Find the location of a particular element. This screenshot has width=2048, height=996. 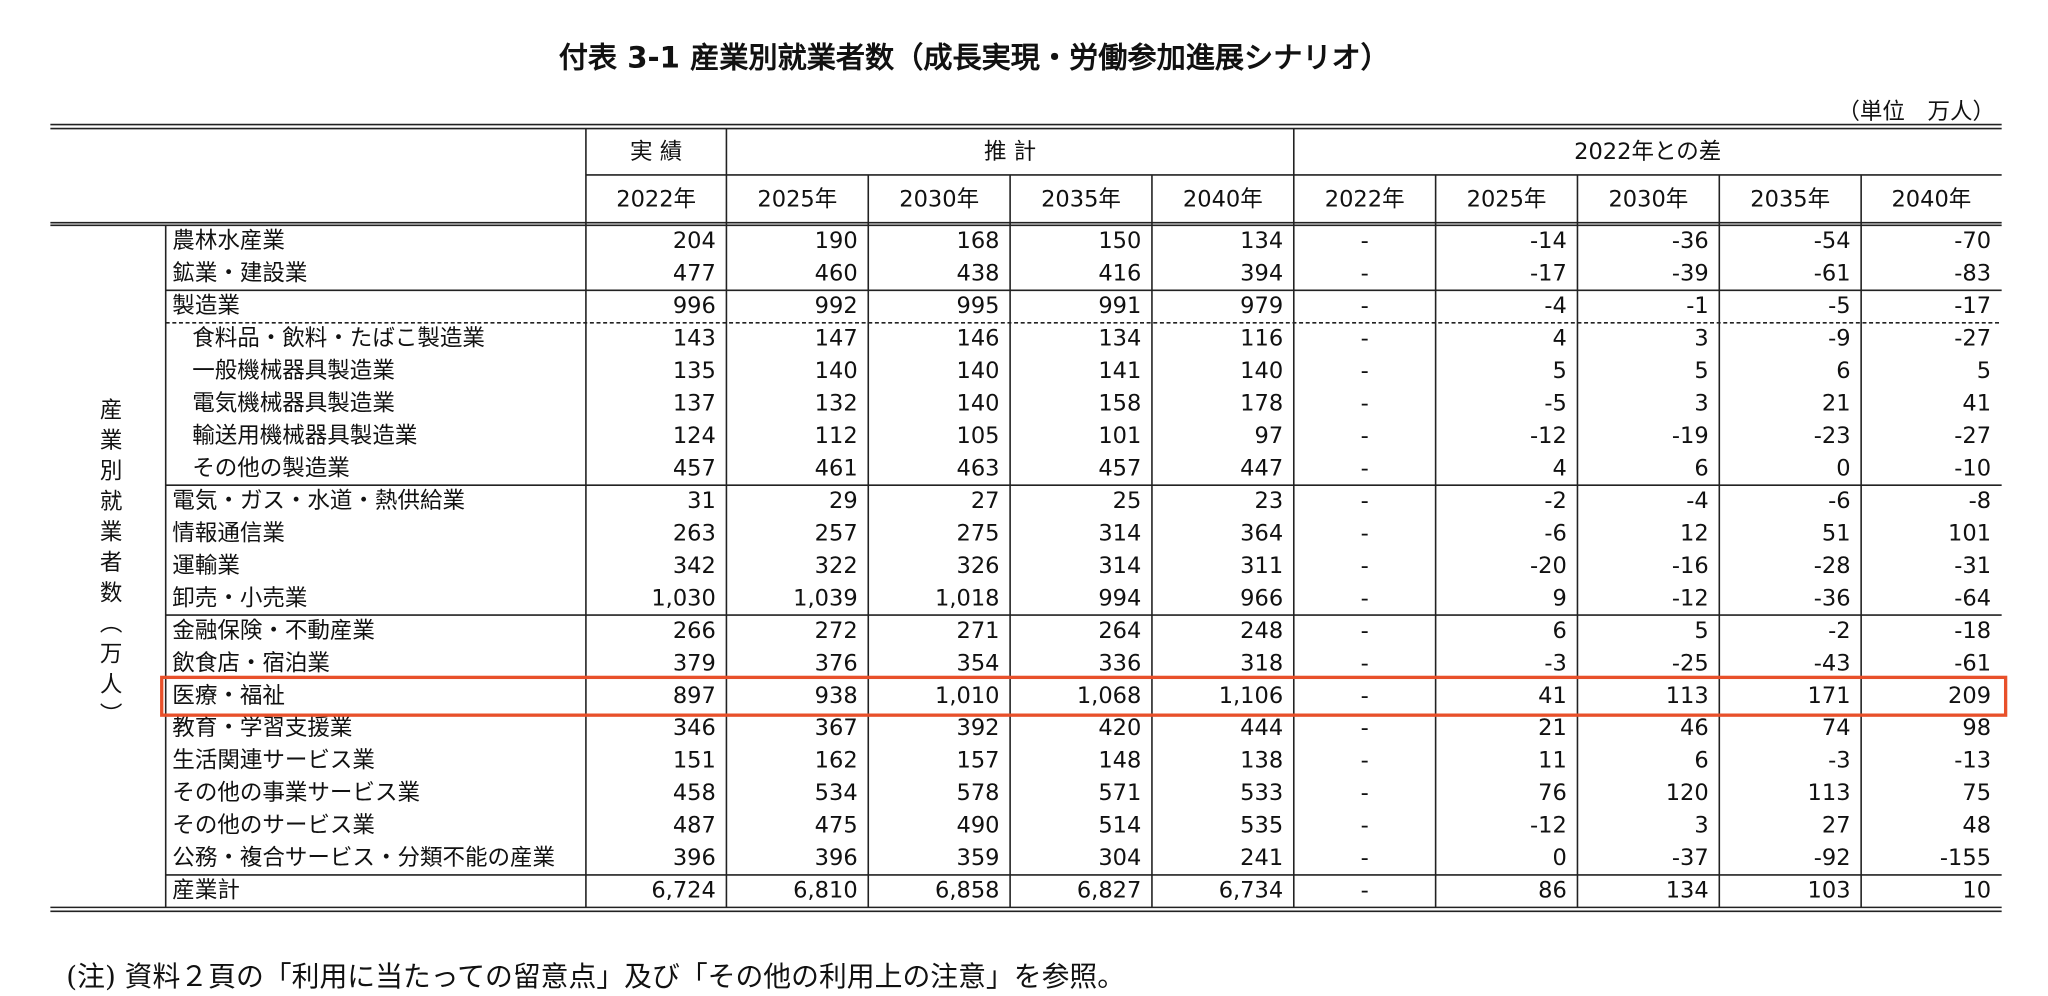

cell: -23 is located at coordinates (1832, 436).